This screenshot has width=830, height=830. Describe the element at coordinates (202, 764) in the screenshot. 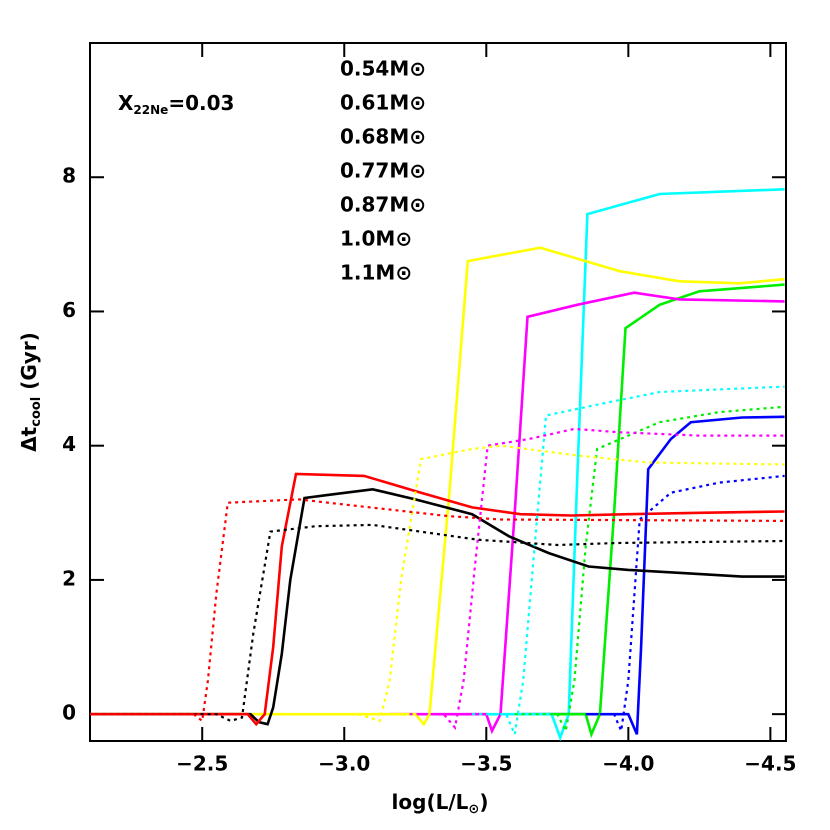

I see `x-tick-label: −2.5` at that location.